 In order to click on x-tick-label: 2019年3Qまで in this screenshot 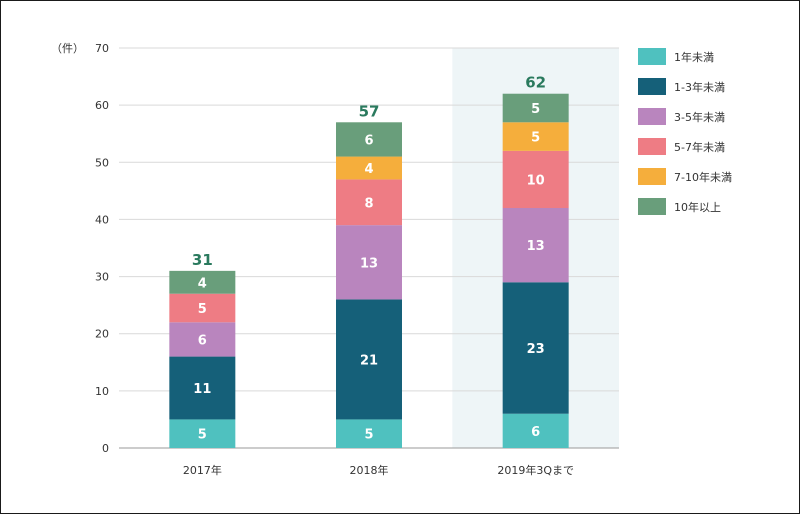, I will do `click(535, 470)`.